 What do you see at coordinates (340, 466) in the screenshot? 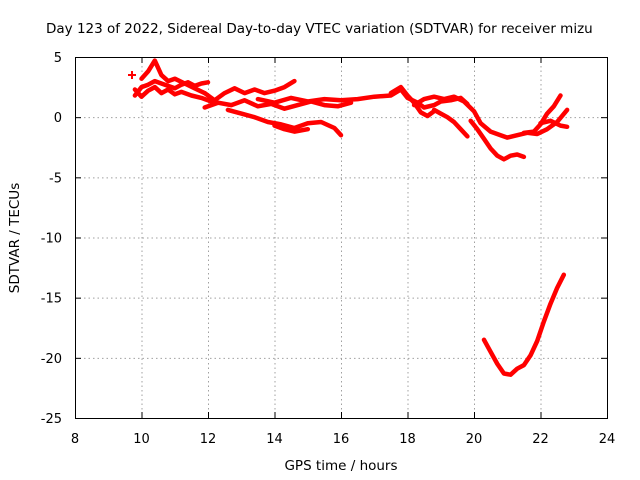
I see `x-axis-title: GPS time / hours` at bounding box center [340, 466].